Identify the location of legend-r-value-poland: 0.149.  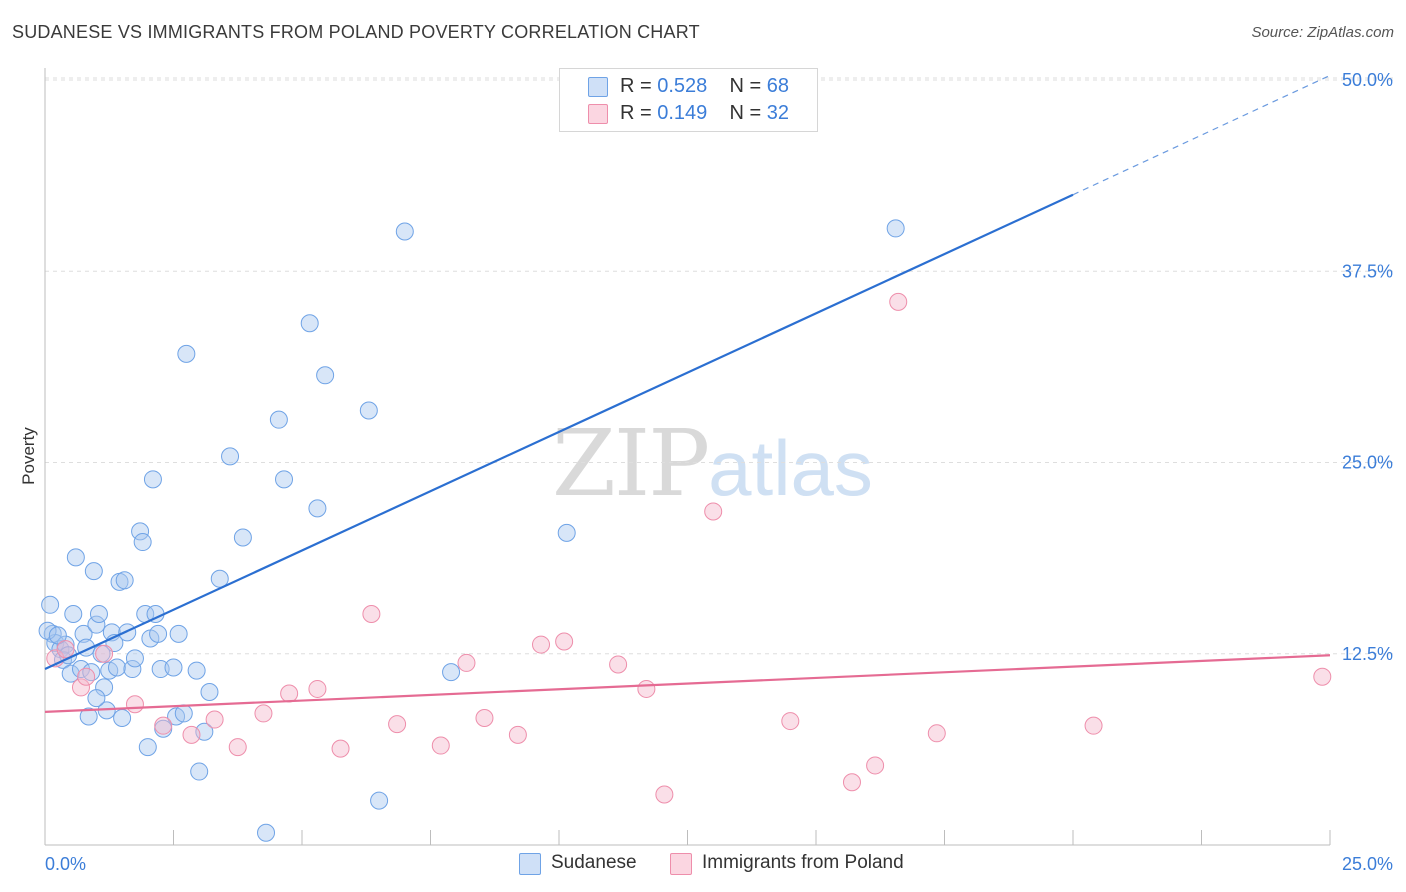
(682, 113).